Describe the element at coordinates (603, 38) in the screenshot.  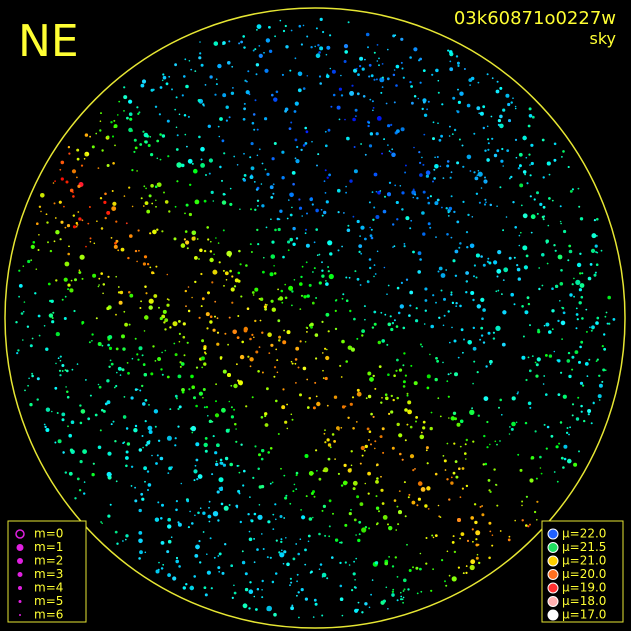
I see `filter-label: sky` at that location.